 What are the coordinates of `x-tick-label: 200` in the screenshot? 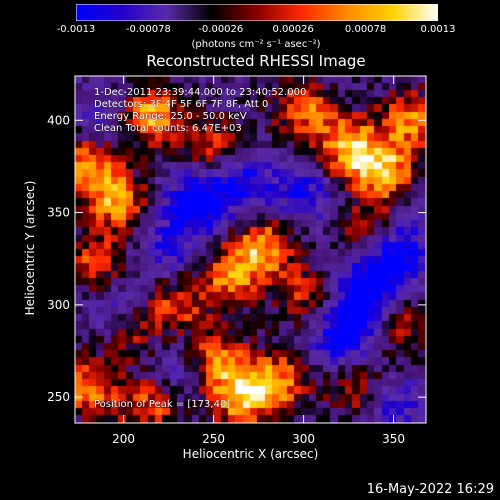 It's located at (123, 439).